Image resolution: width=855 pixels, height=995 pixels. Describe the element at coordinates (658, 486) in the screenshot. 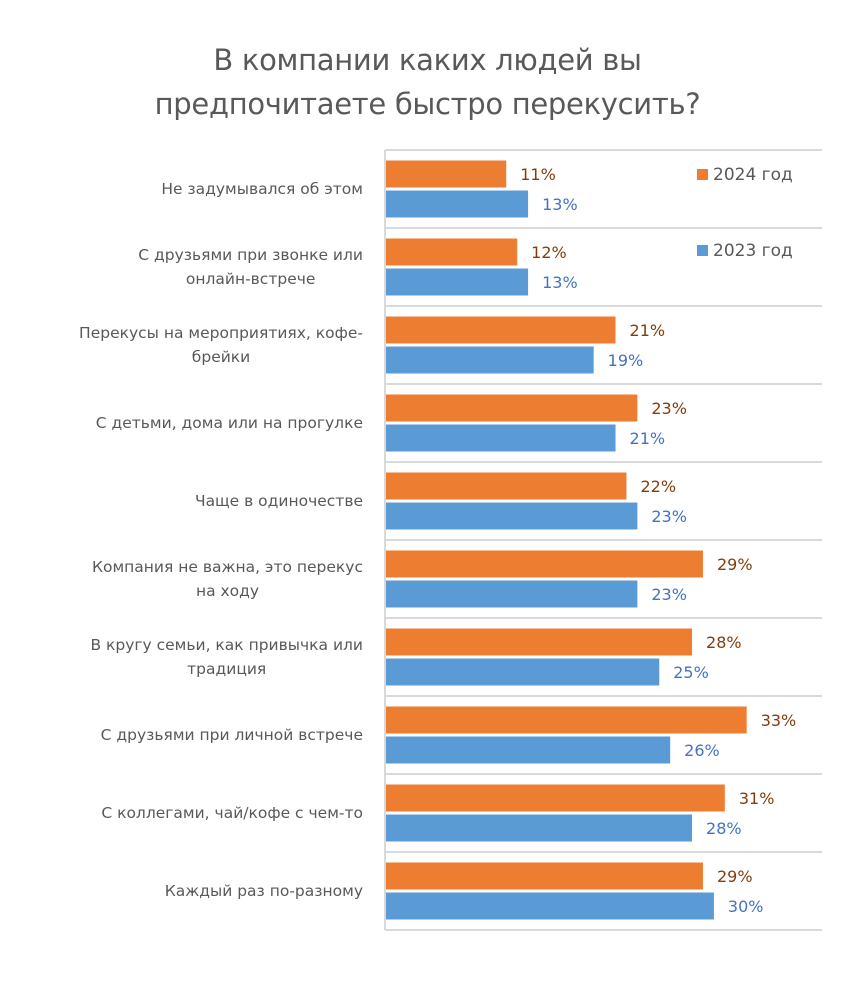

I see `data-label: 22%` at that location.